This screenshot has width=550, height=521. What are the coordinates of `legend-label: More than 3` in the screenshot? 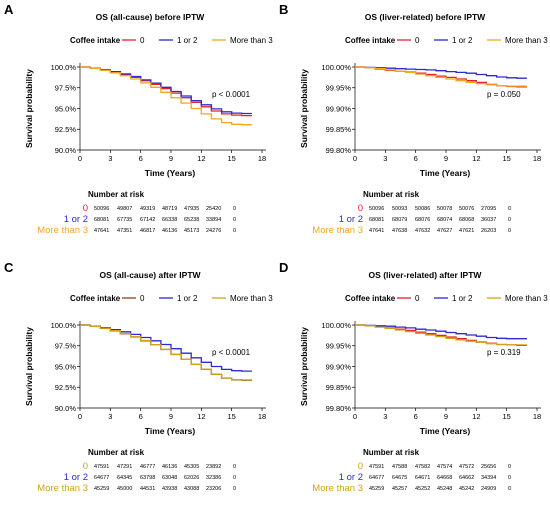 It's located at (526, 40).